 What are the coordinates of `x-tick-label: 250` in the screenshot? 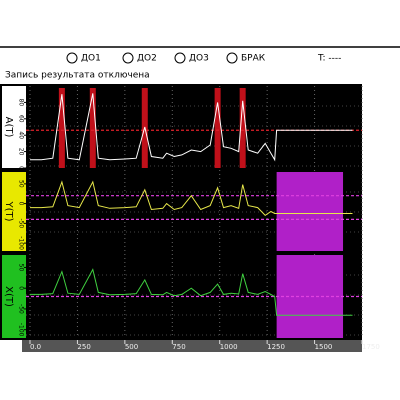 It's located at (83, 347).